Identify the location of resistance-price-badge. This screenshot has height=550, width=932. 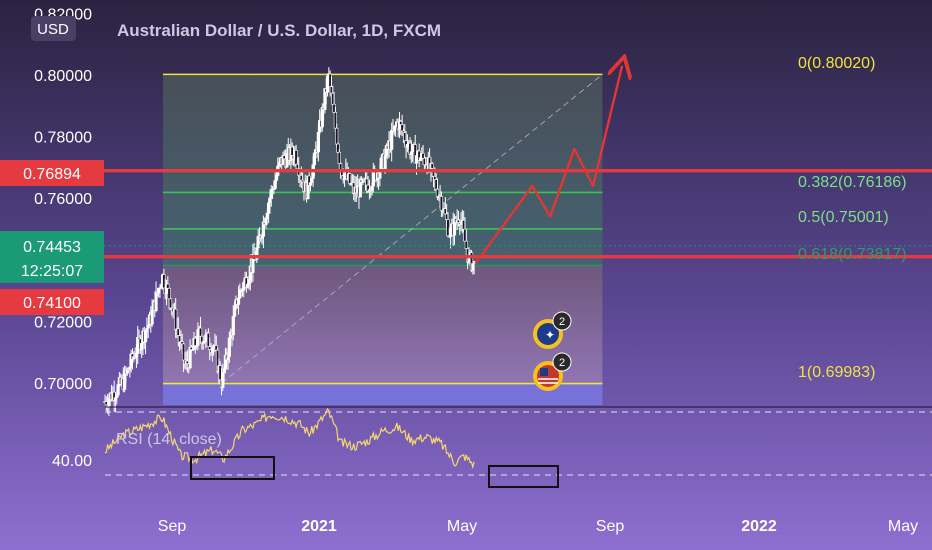
(52, 173).